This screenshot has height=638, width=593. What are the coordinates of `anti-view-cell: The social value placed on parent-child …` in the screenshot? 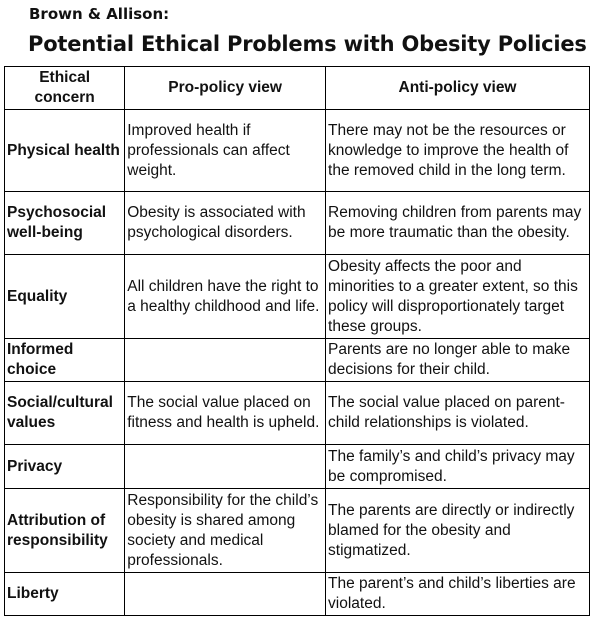 It's located at (457, 413).